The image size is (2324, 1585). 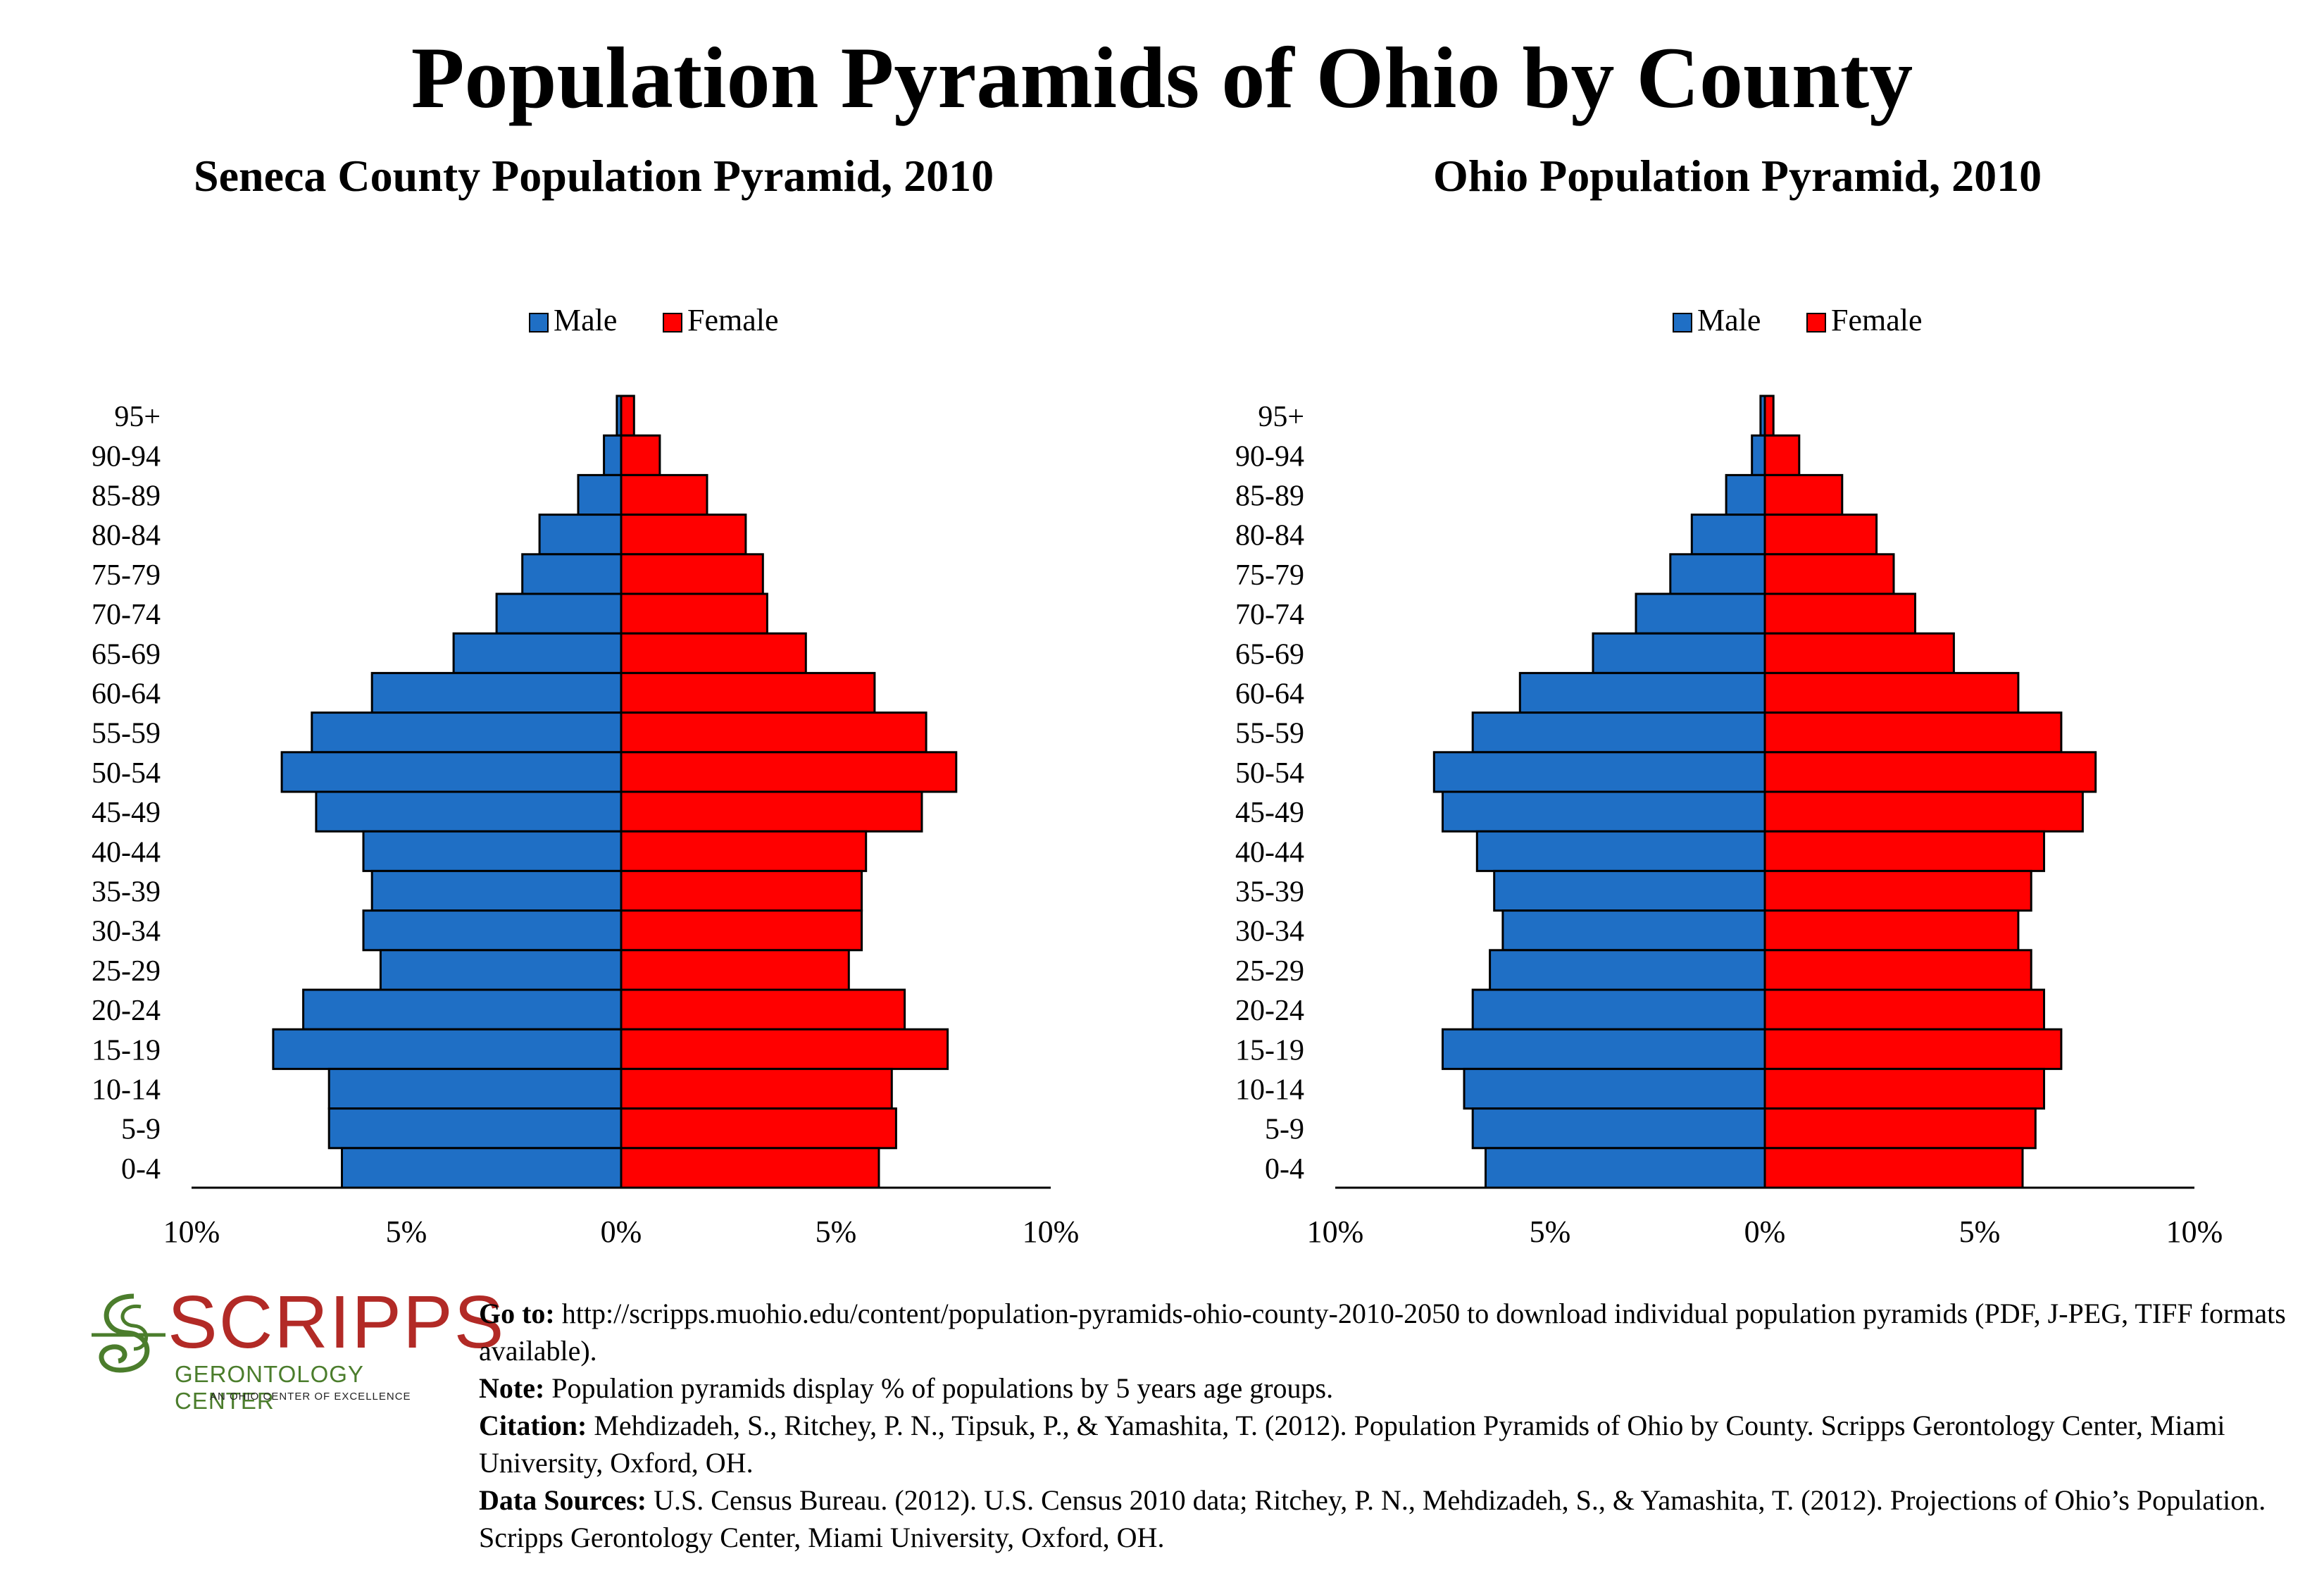 What do you see at coordinates (1737, 176) in the screenshot?
I see `ohio-chart-title: Ohio Population Pyramid, 2010` at bounding box center [1737, 176].